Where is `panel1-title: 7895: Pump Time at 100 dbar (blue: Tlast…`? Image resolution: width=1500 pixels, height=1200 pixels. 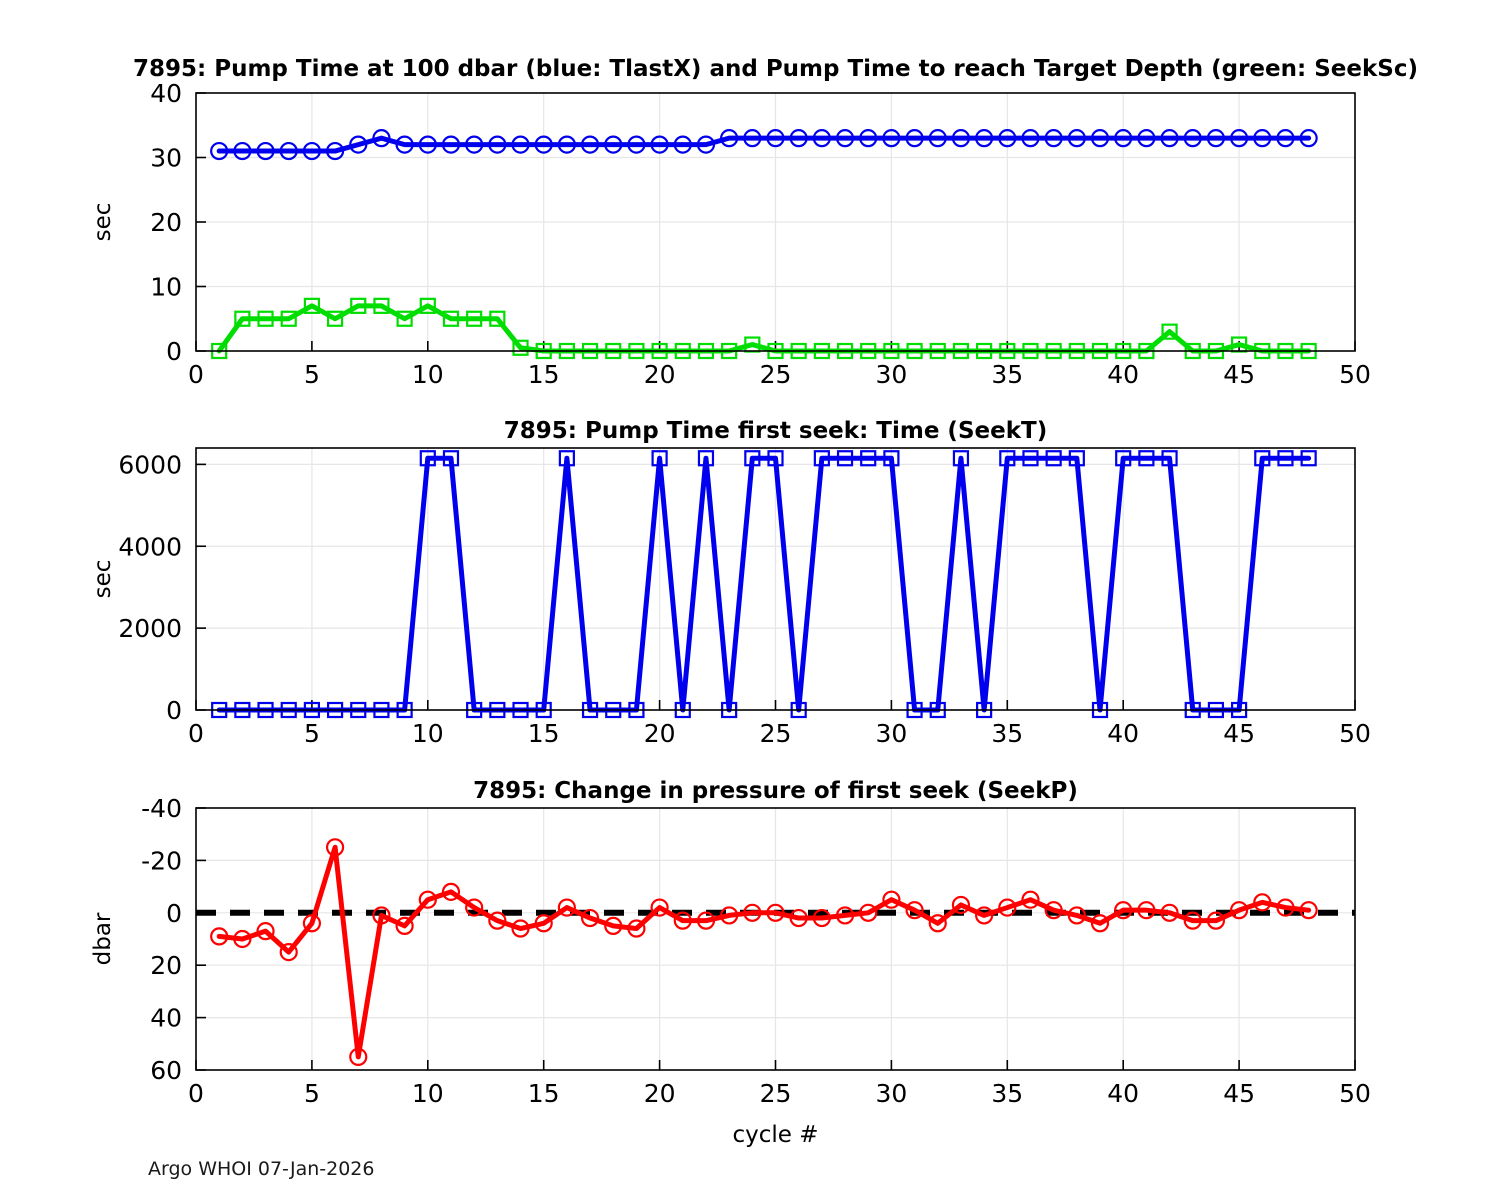 panel1-title: 7895: Pump Time at 100 dbar (blue: Tlast… is located at coordinates (775, 69).